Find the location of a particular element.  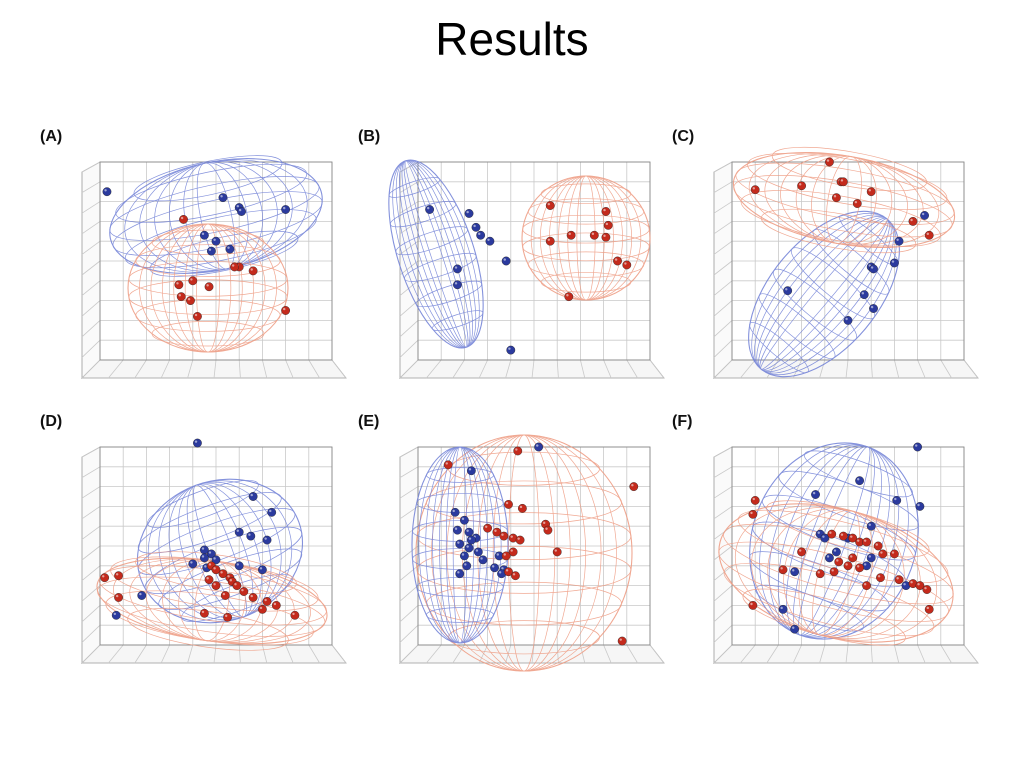

slide-title: Results is located at coordinates (512, 39).